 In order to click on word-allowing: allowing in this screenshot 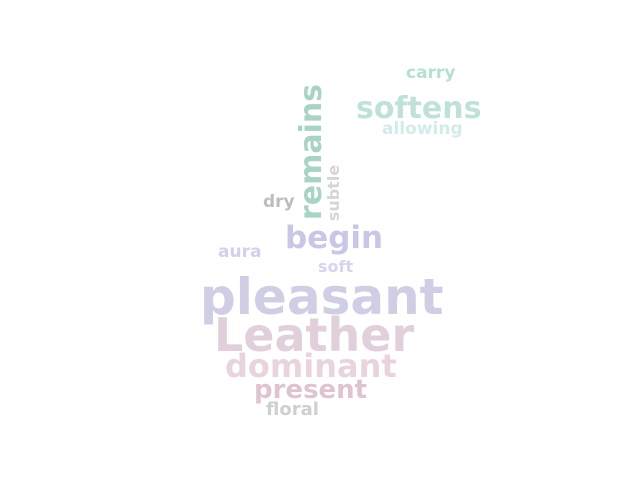, I will do `click(422, 129)`.